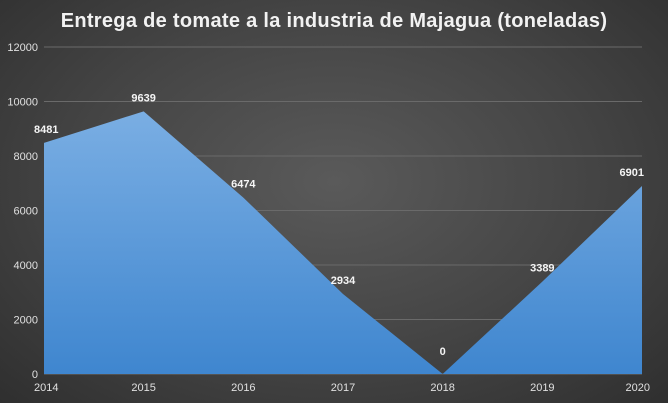 The image size is (668, 403). What do you see at coordinates (343, 281) in the screenshot?
I see `data-label: 2934` at bounding box center [343, 281].